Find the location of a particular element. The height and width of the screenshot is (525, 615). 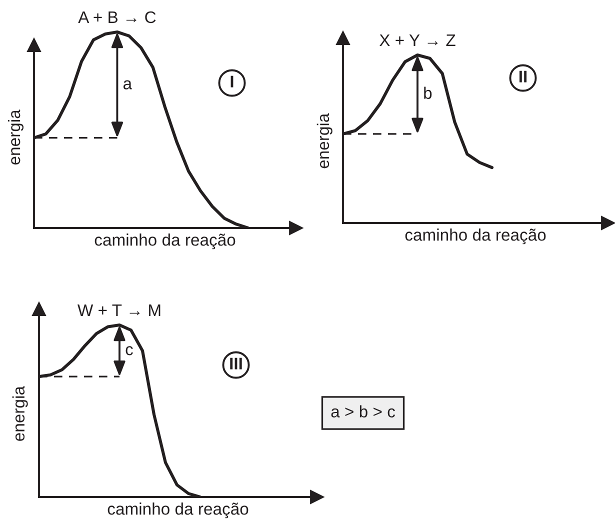

annotation: a is located at coordinates (127, 85).